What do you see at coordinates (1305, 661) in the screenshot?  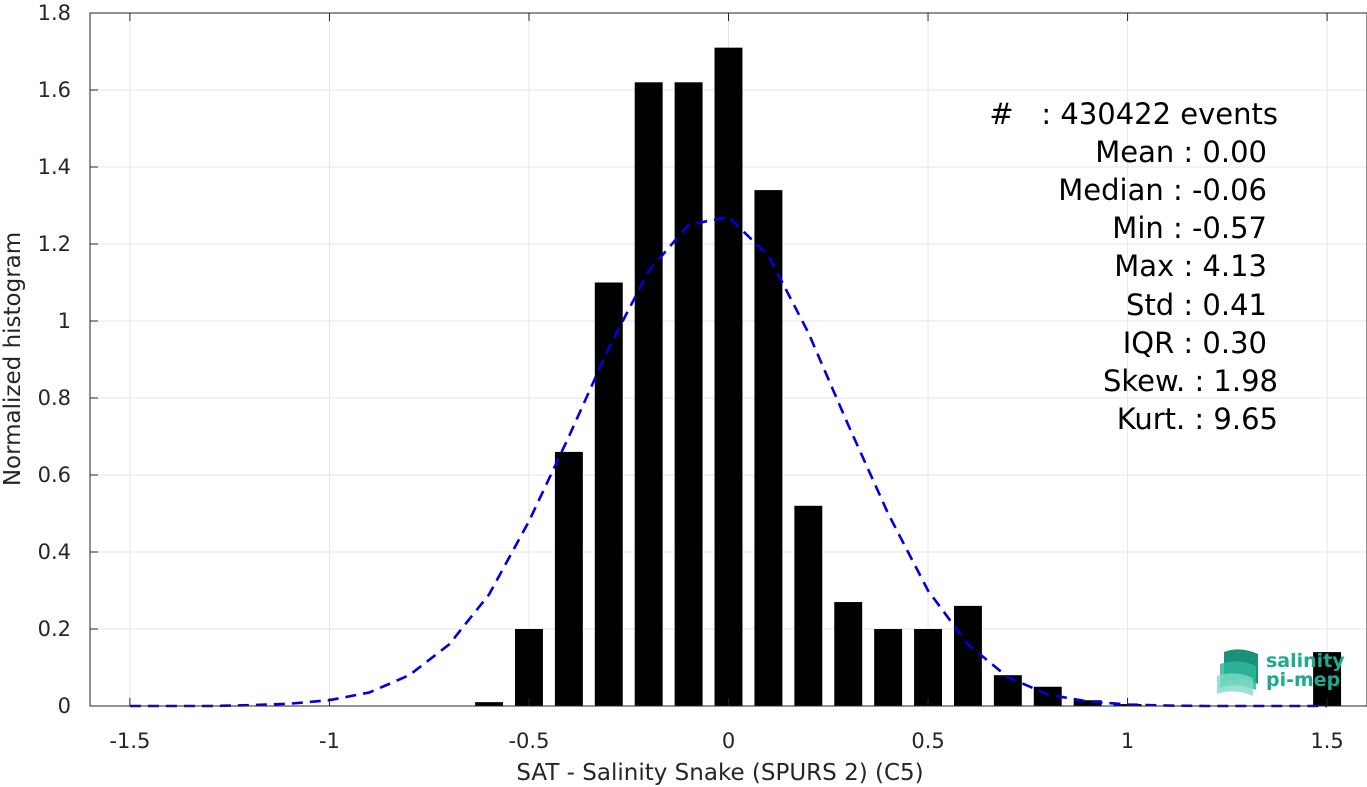 I see `logo-text-salinity: salinity` at bounding box center [1305, 661].